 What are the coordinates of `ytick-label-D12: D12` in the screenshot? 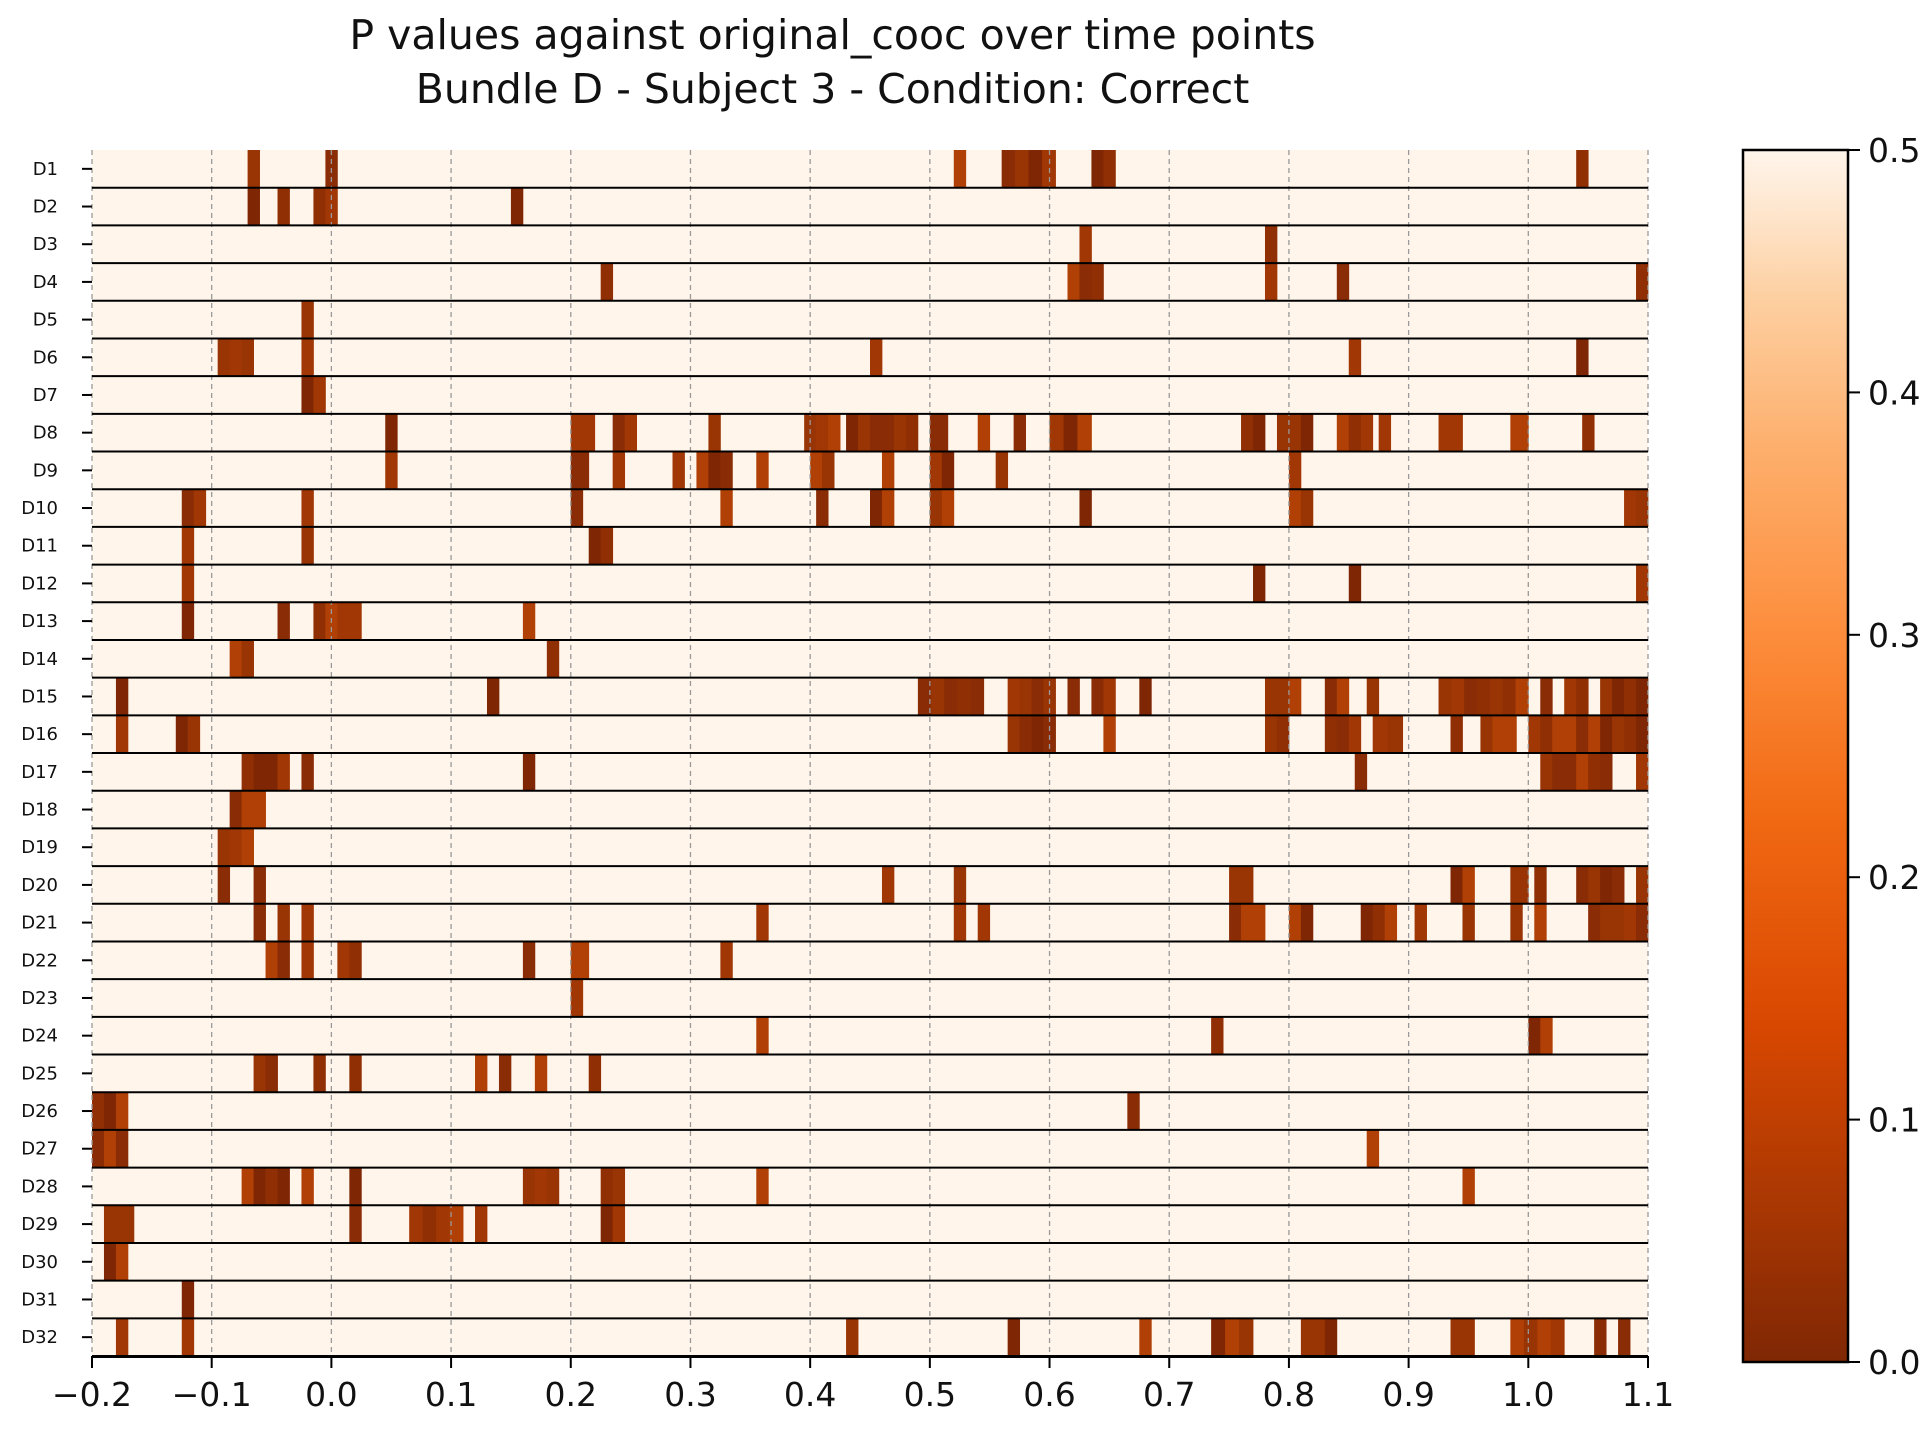 It's located at (39, 583).